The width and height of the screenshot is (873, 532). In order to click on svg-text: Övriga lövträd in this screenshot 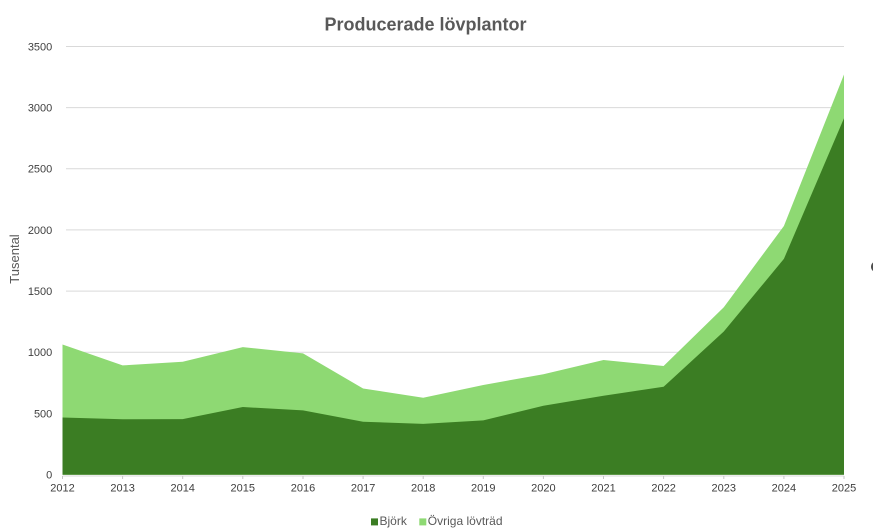, I will do `click(465, 521)`.